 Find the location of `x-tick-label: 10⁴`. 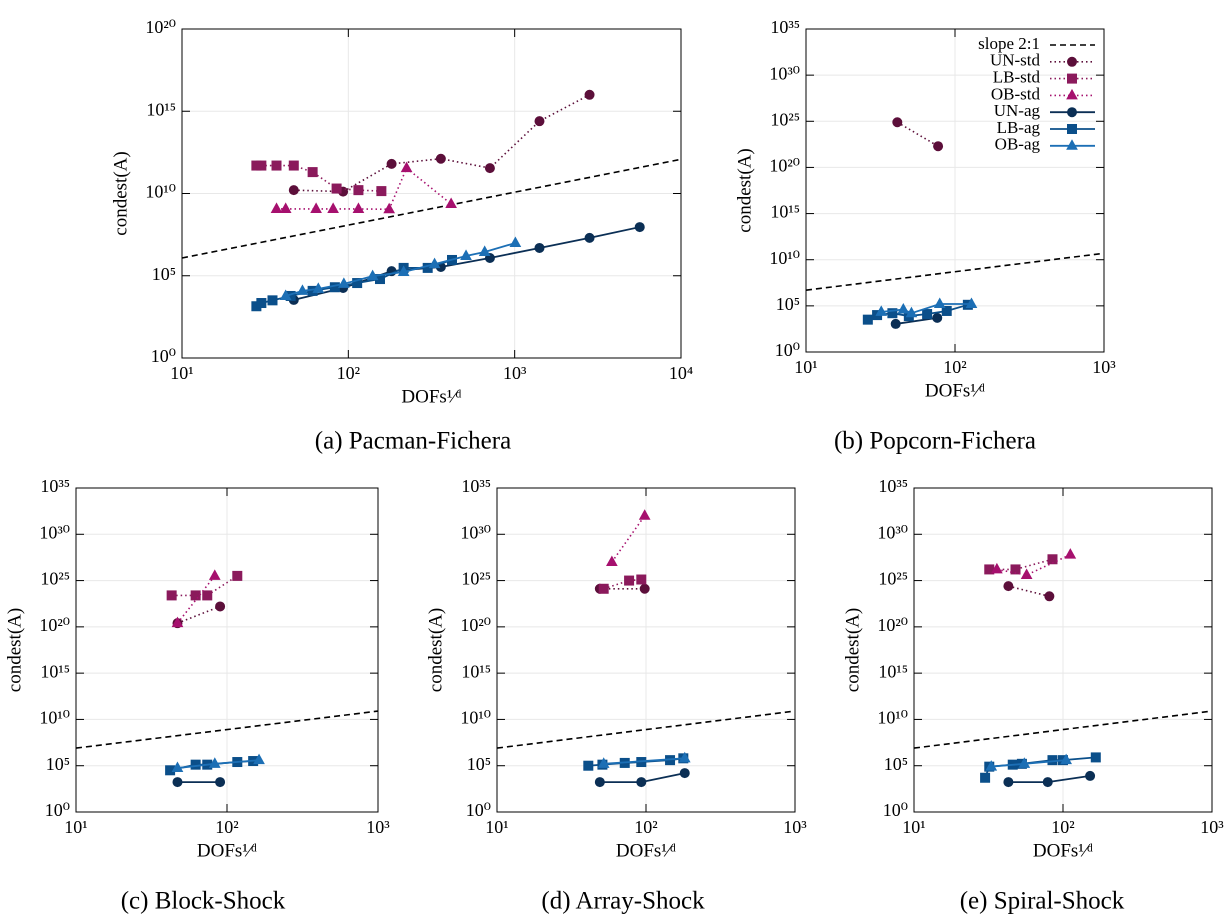

x-tick-label: 10⁴ is located at coordinates (681, 373).